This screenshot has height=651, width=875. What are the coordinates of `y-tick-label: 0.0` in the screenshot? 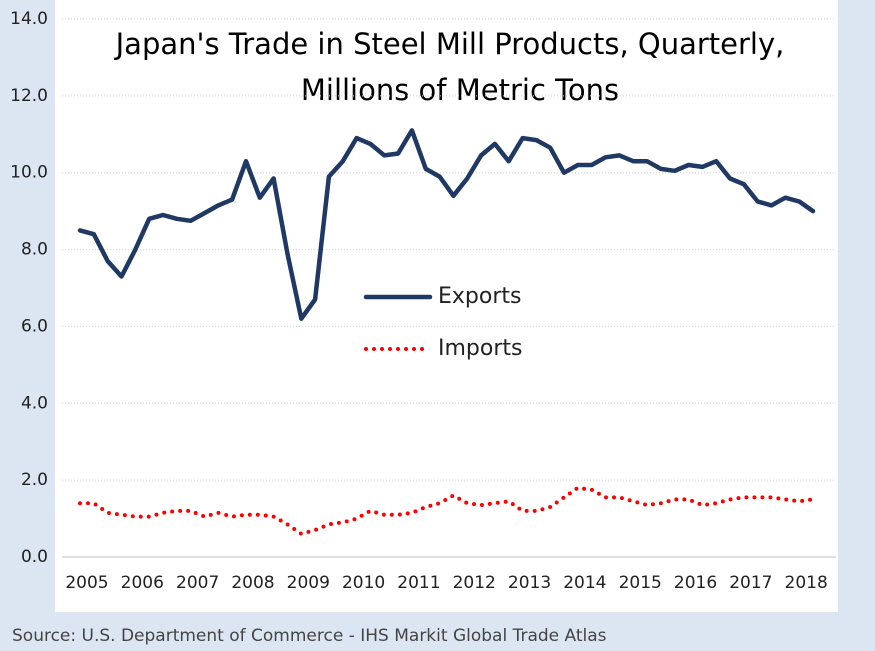 It's located at (34, 557).